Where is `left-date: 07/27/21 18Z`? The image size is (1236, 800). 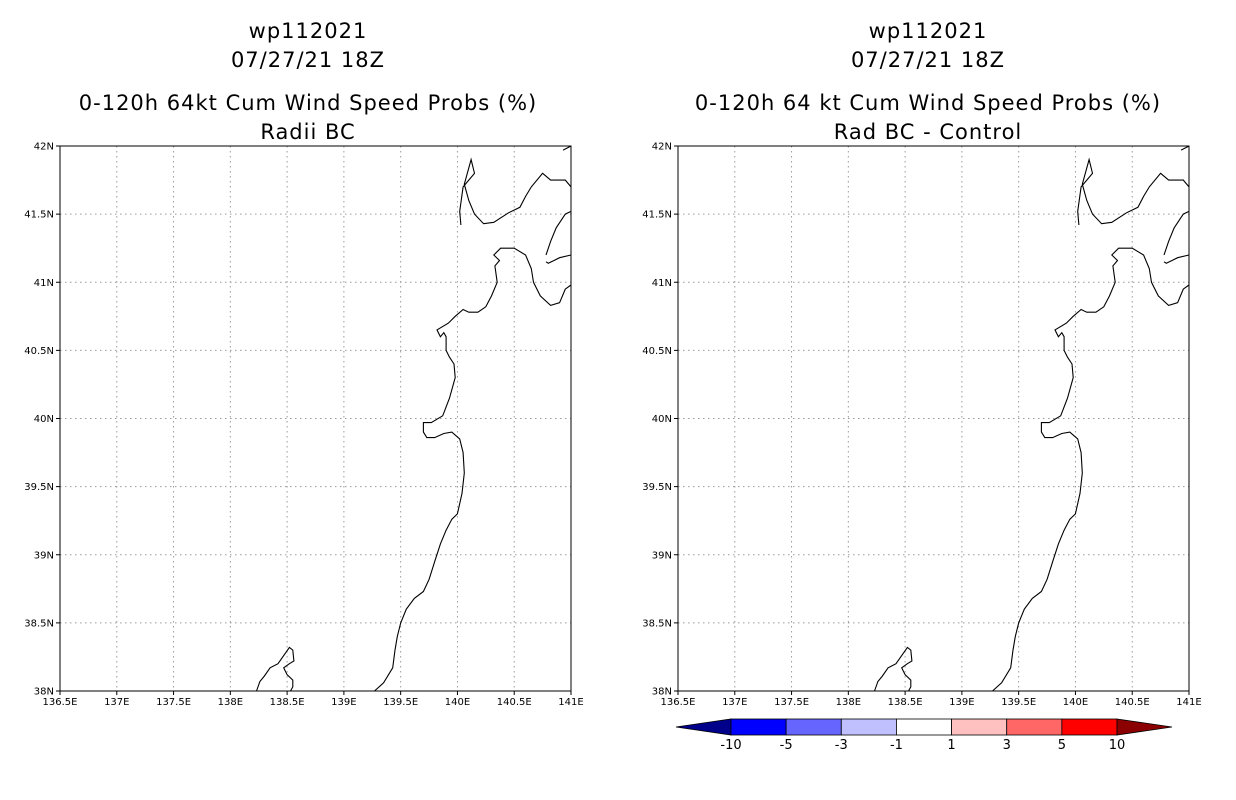 left-date: 07/27/21 18Z is located at coordinates (308, 60).